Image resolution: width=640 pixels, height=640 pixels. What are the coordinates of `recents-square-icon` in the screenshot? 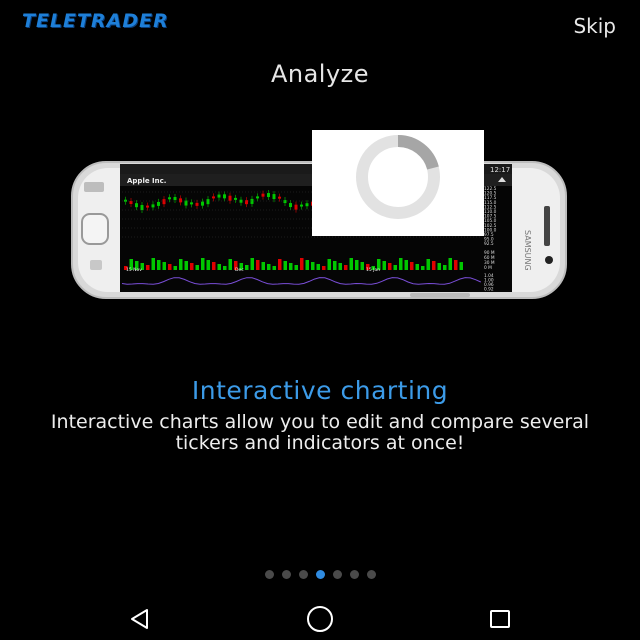 It's located at (500, 619).